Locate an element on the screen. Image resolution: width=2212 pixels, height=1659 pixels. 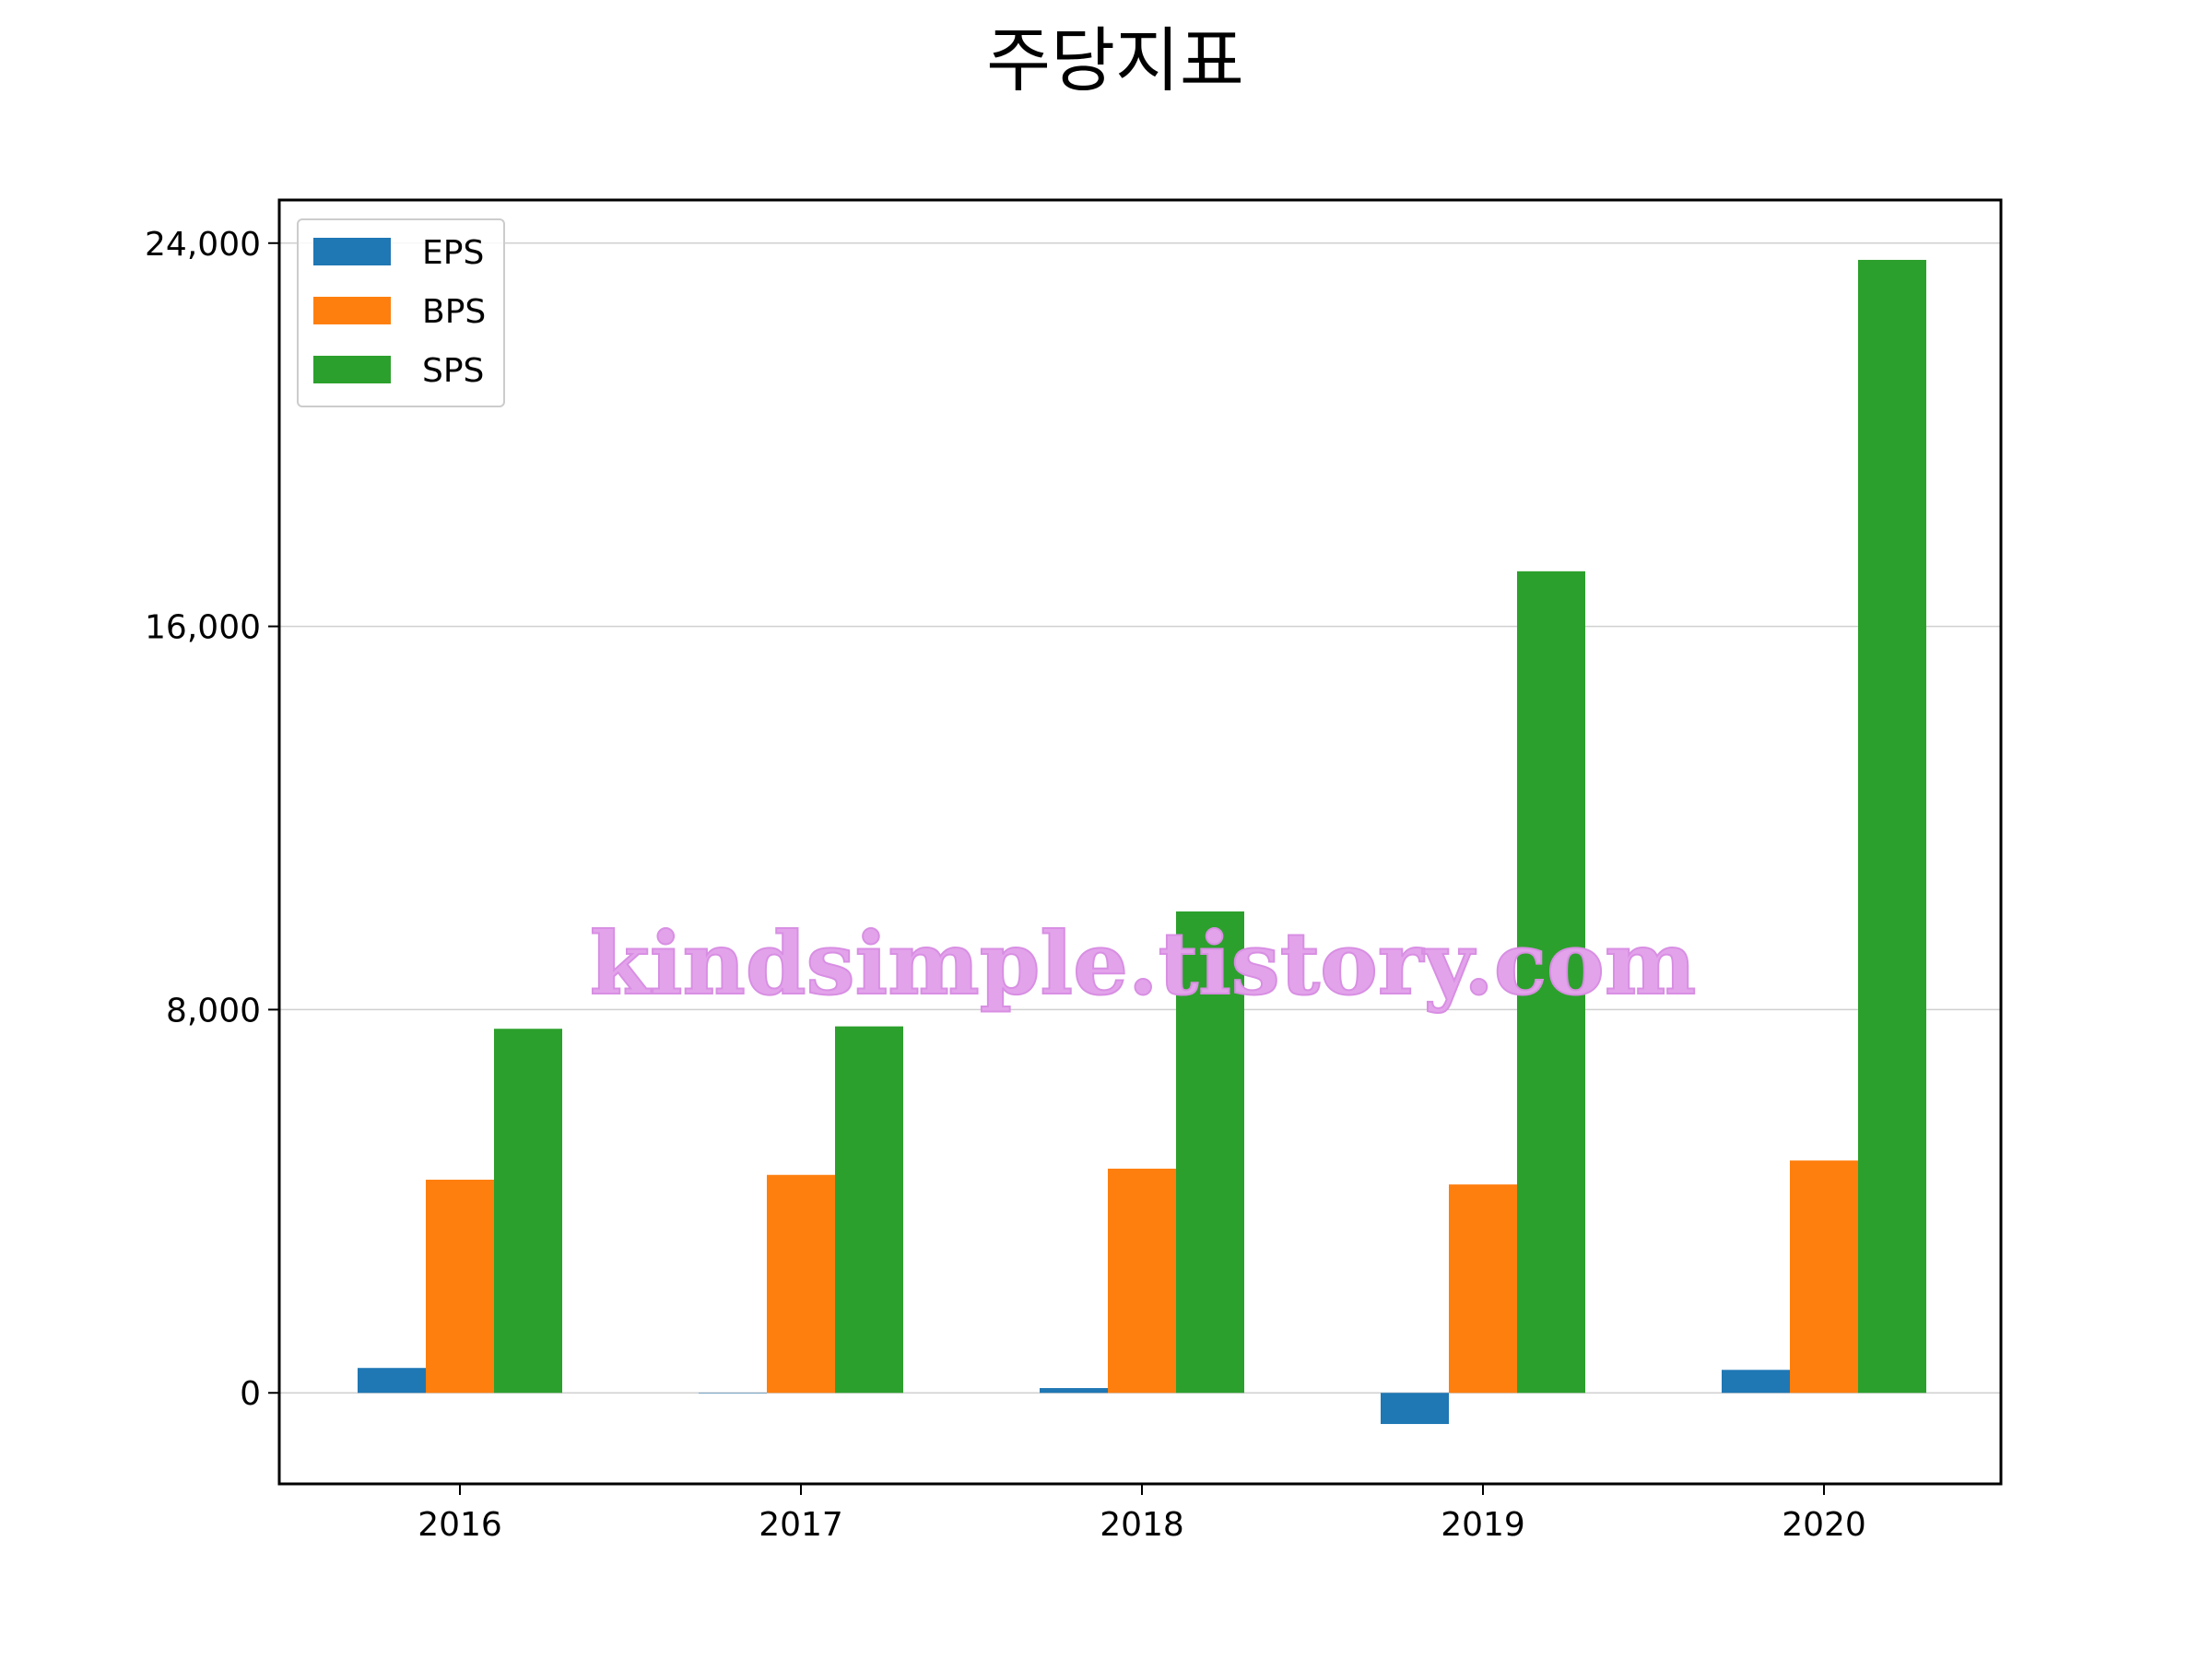
bar-eps-2017 is located at coordinates (733, 1393).